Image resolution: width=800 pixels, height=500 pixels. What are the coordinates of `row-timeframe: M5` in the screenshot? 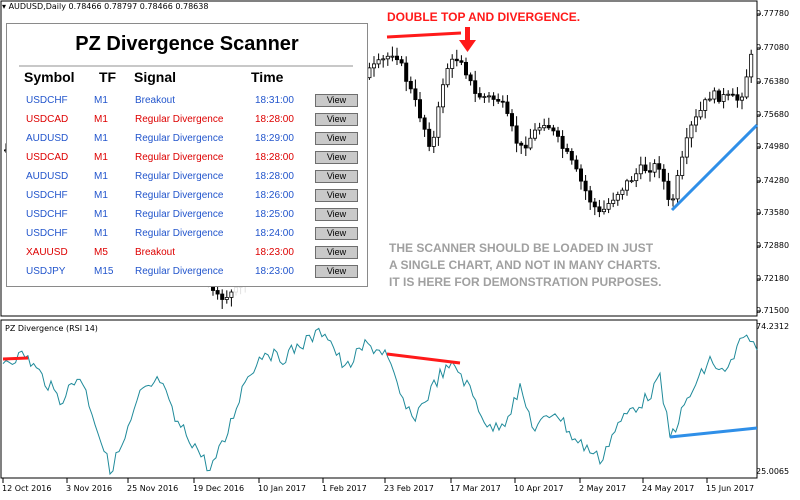 It's located at (101, 252).